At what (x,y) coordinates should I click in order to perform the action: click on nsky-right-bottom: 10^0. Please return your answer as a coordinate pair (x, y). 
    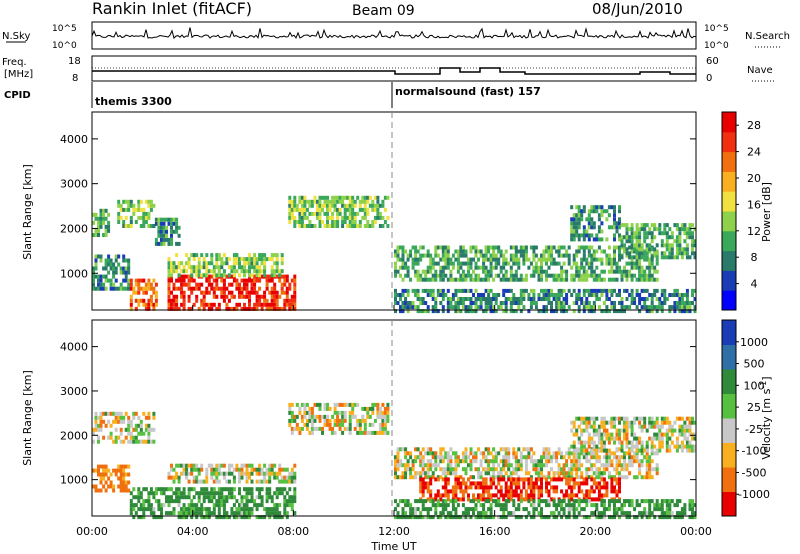
    Looking at the image, I should click on (716, 46).